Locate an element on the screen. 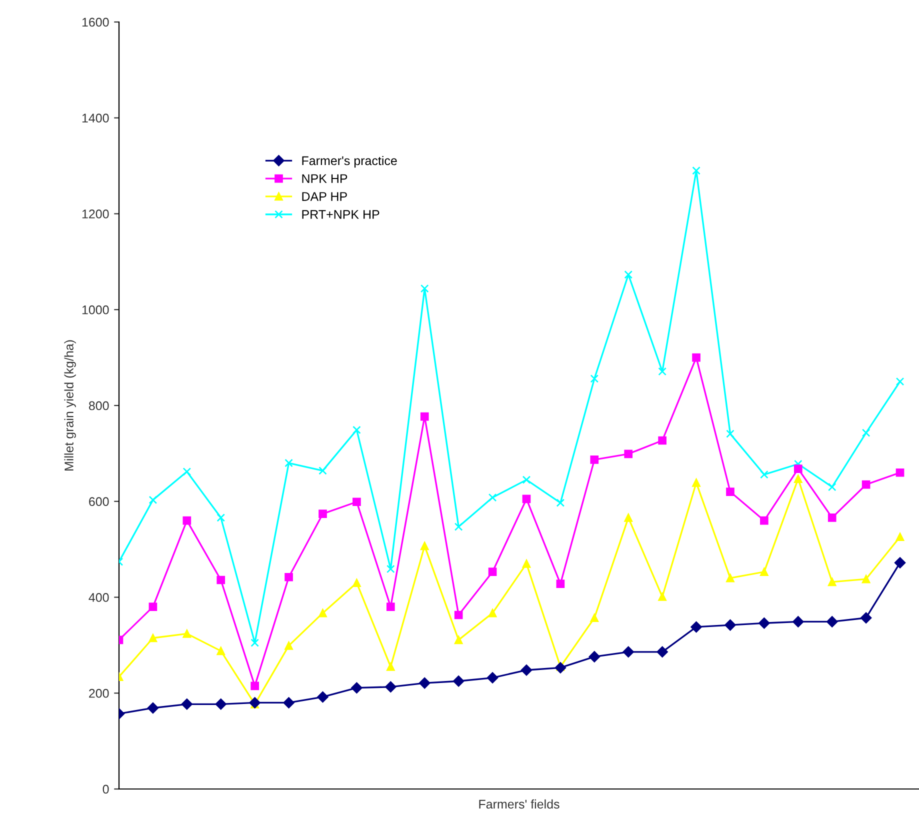  x-axis-title: Farmers' fields is located at coordinates (519, 804).